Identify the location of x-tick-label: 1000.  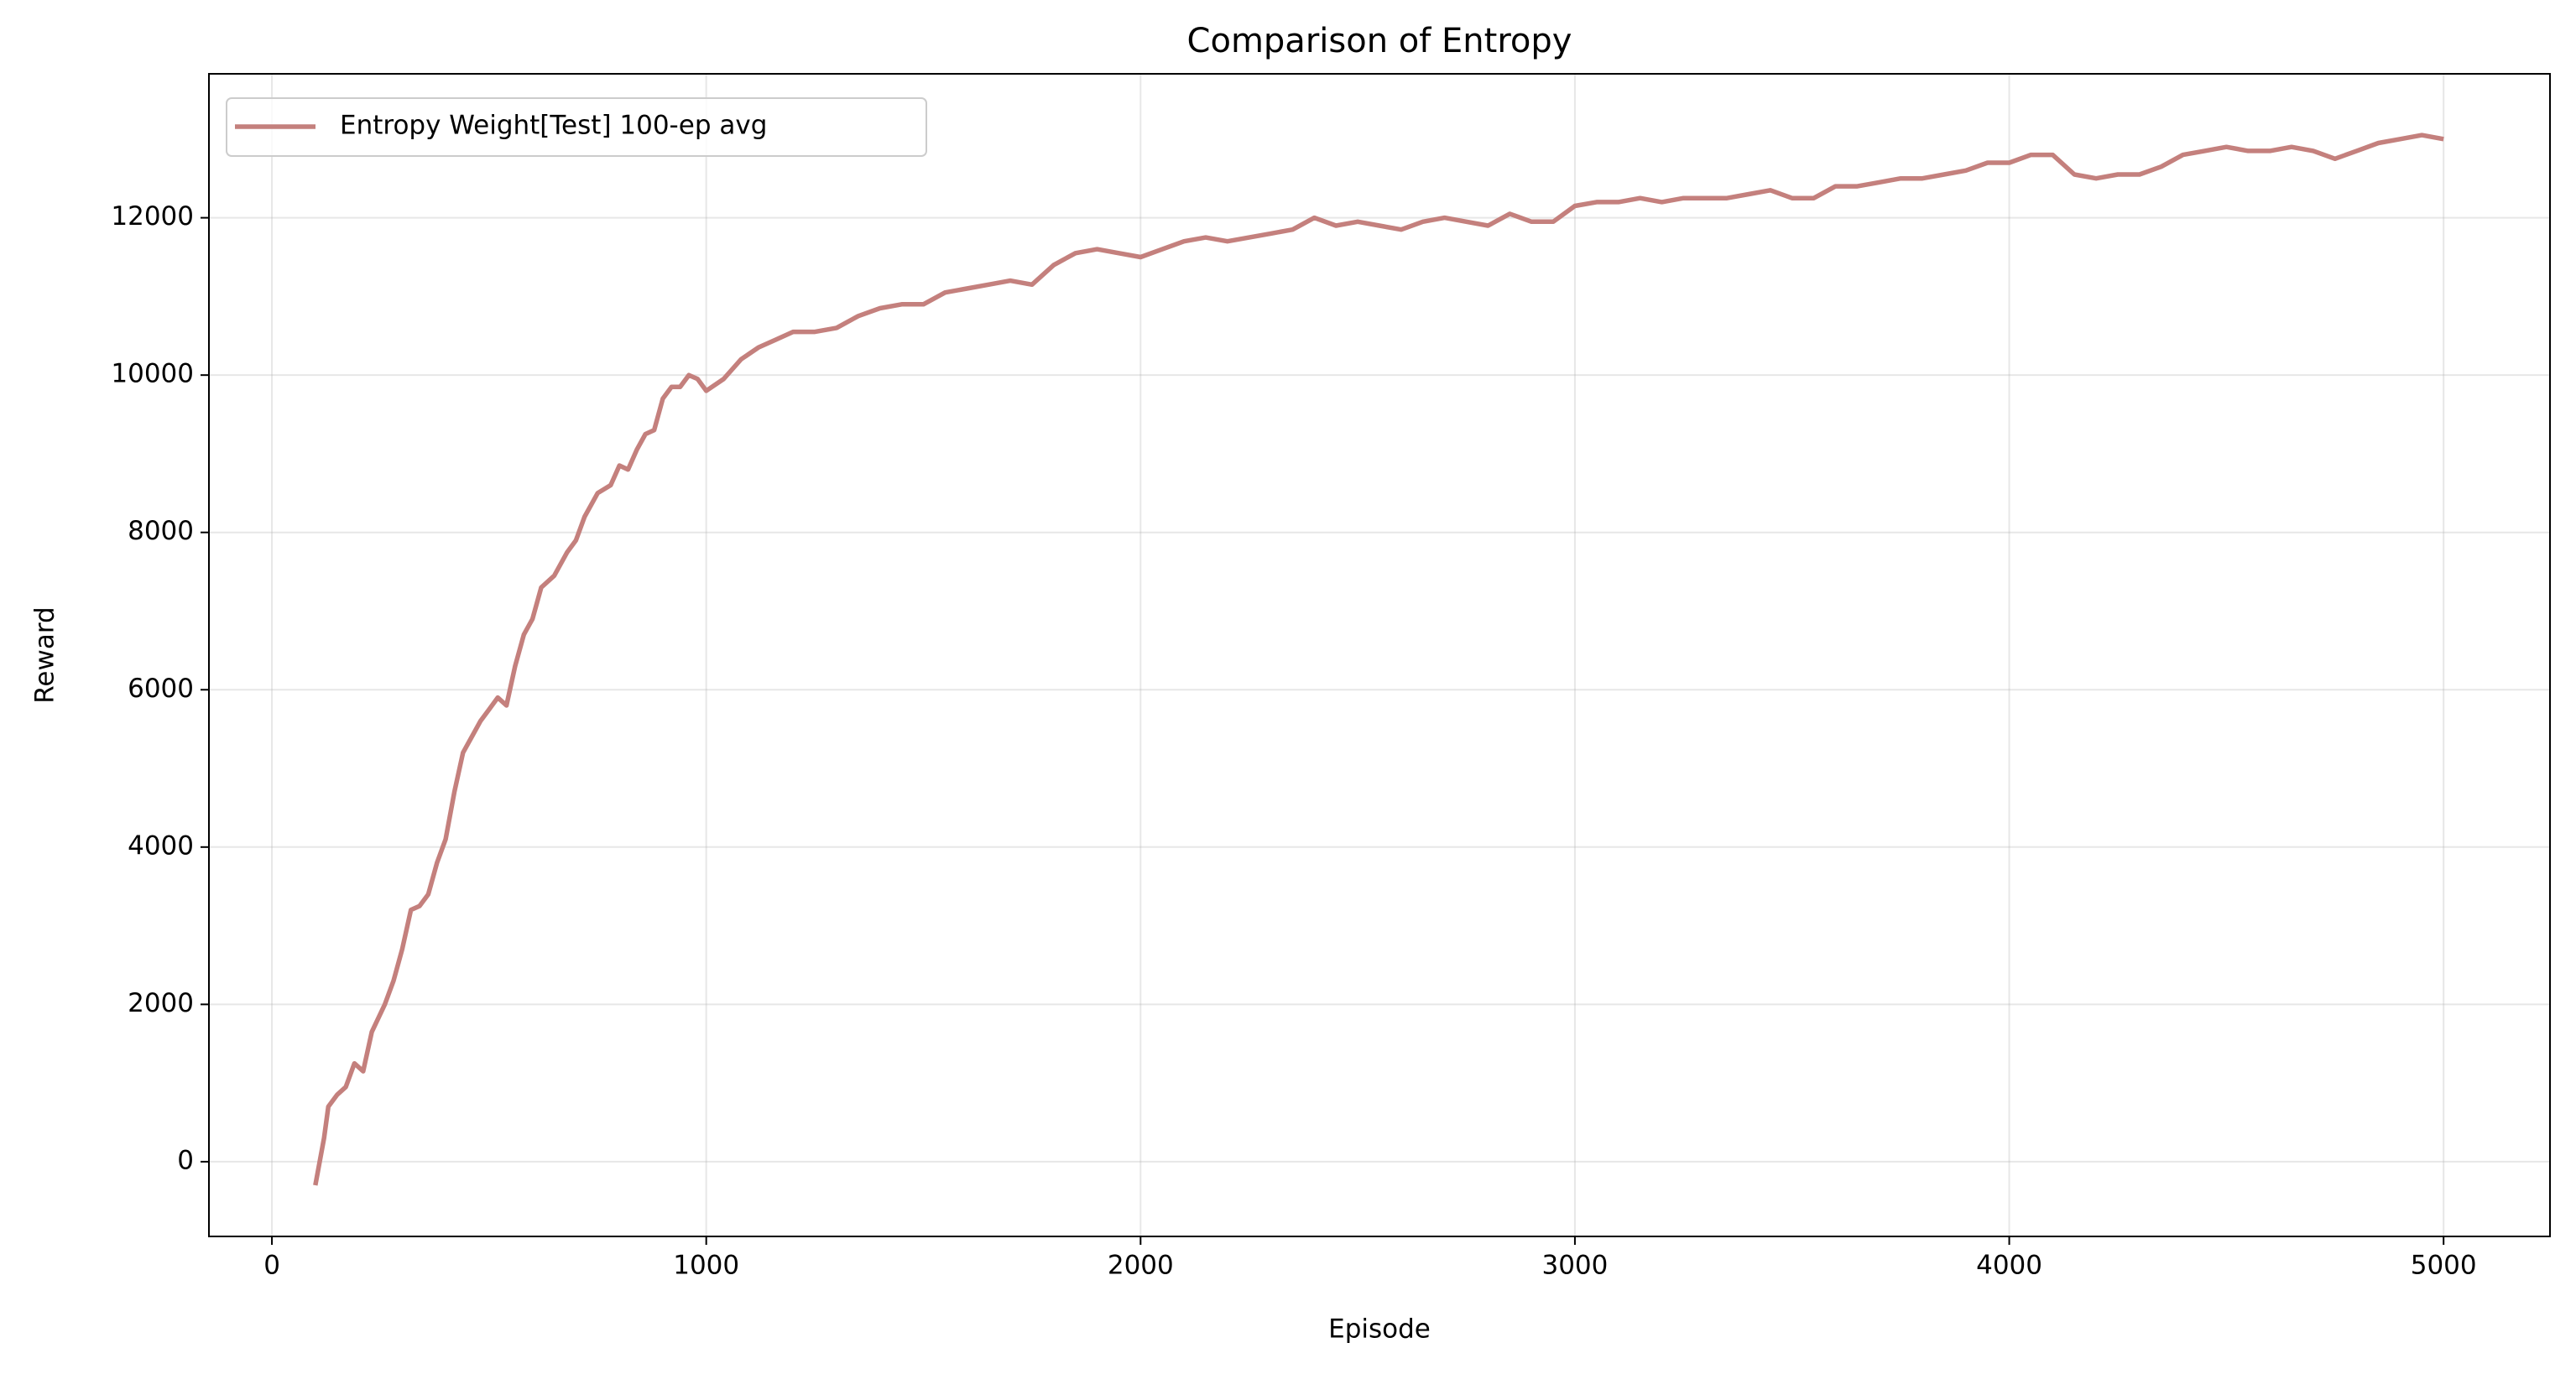
(706, 1266).